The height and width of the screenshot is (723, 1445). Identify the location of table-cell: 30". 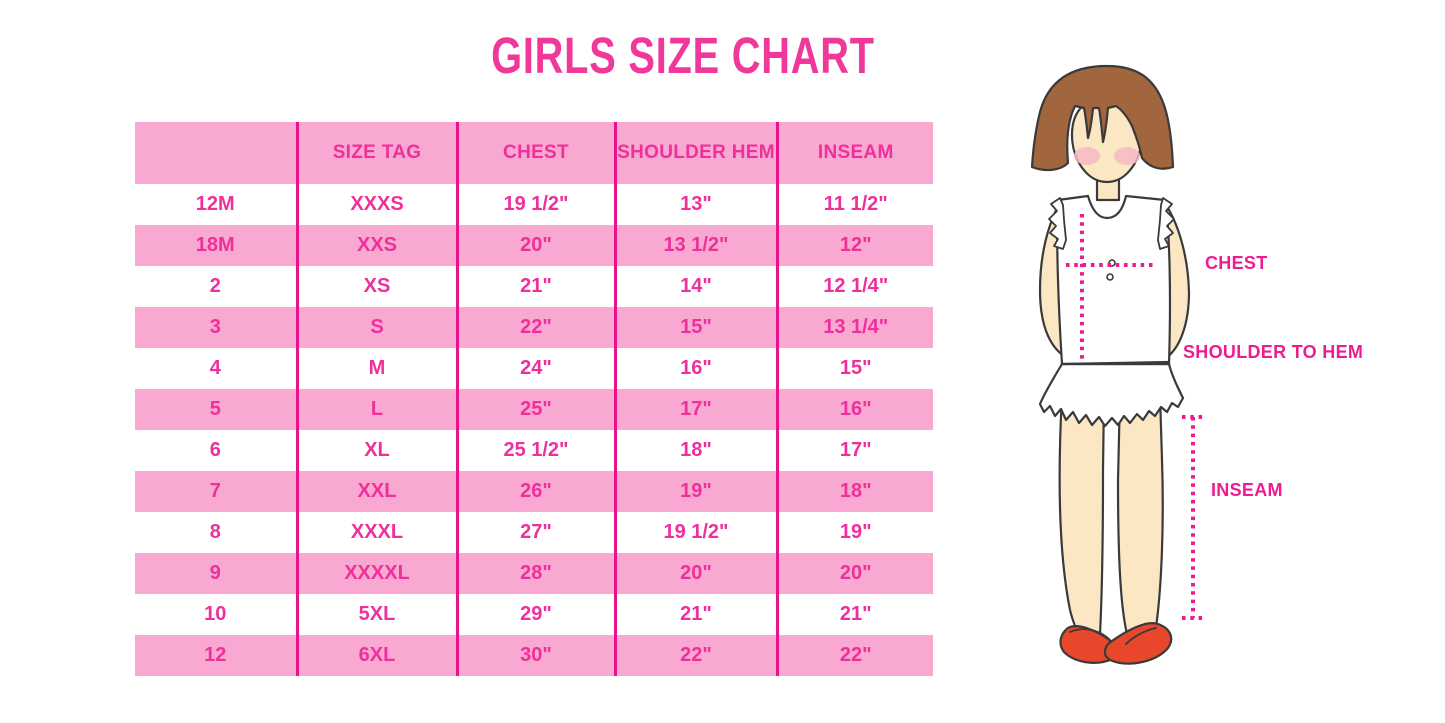
(535, 655).